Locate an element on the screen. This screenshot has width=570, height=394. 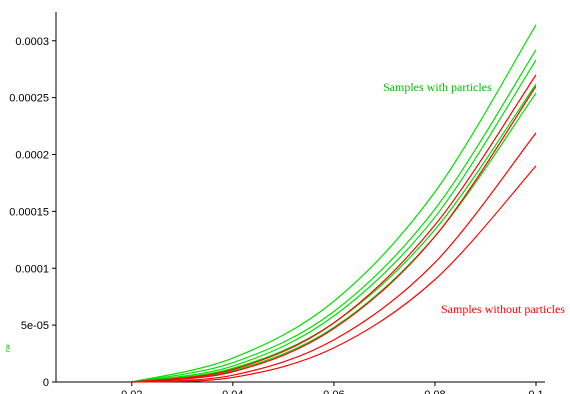
x-tick-label: 0.04 is located at coordinates (232, 391).